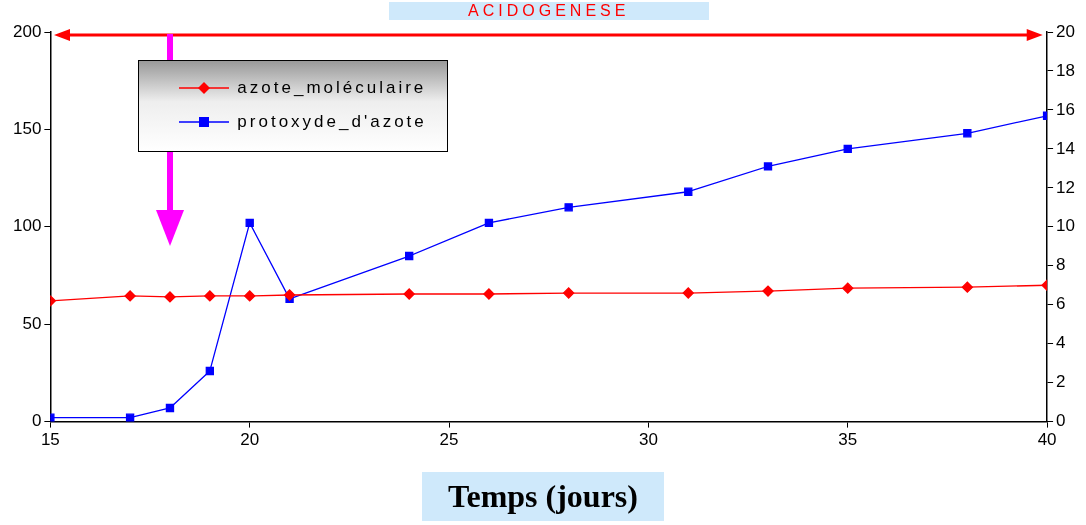  What do you see at coordinates (1066, 226) in the screenshot?
I see `y2-tick-label: 10` at bounding box center [1066, 226].